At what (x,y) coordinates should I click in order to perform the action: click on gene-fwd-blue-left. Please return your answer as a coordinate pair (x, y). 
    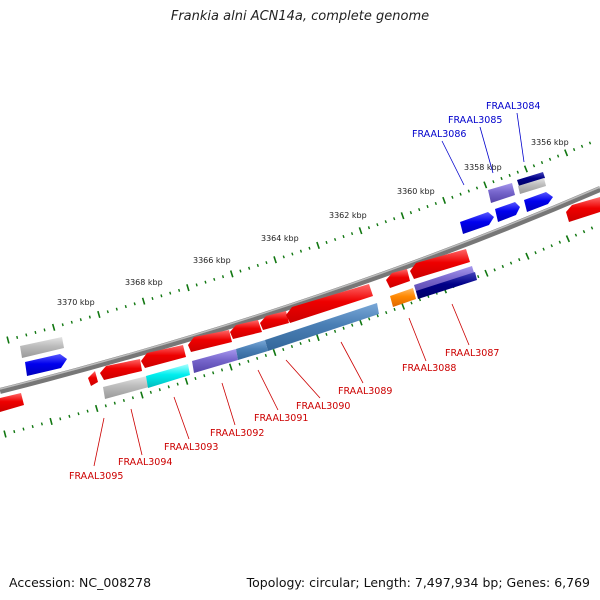
    Looking at the image, I should click on (46, 365).